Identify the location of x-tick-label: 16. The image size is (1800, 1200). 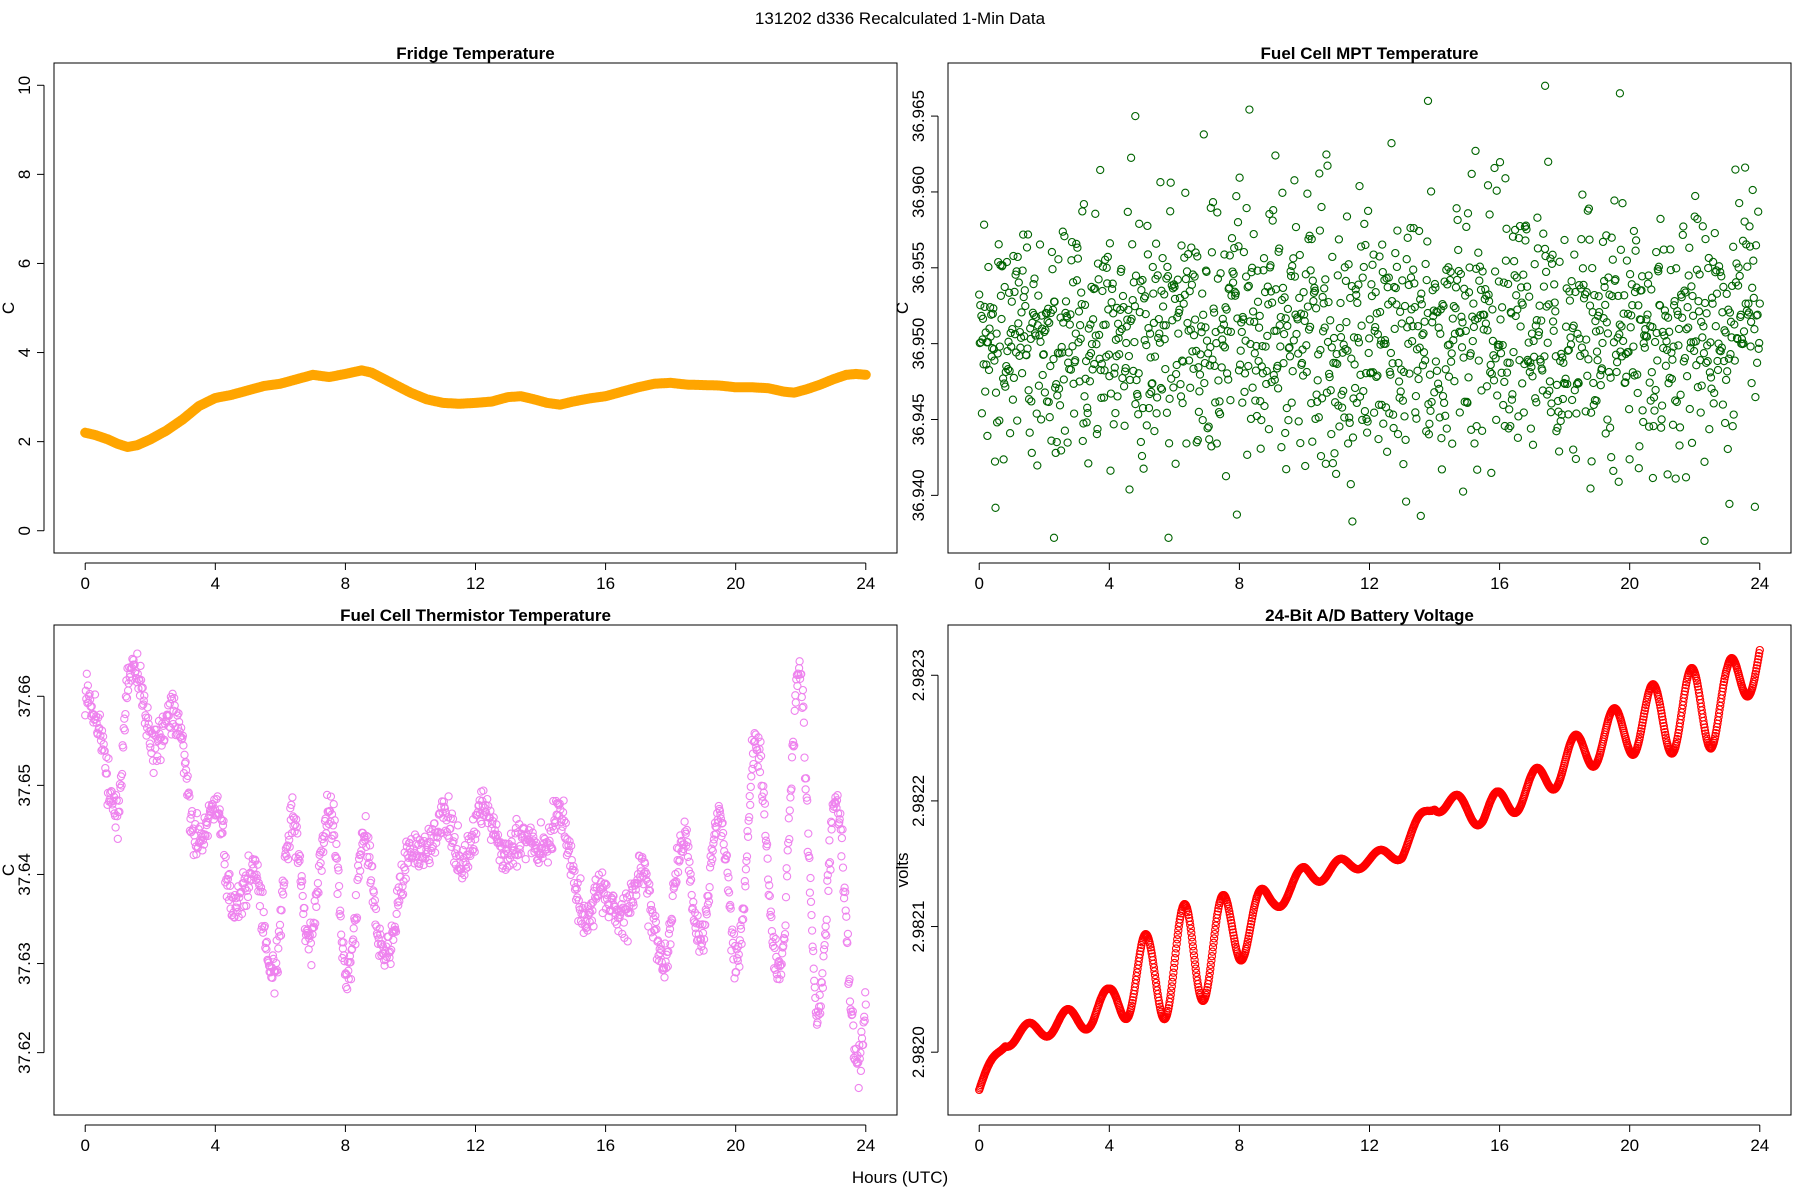
(1499, 583).